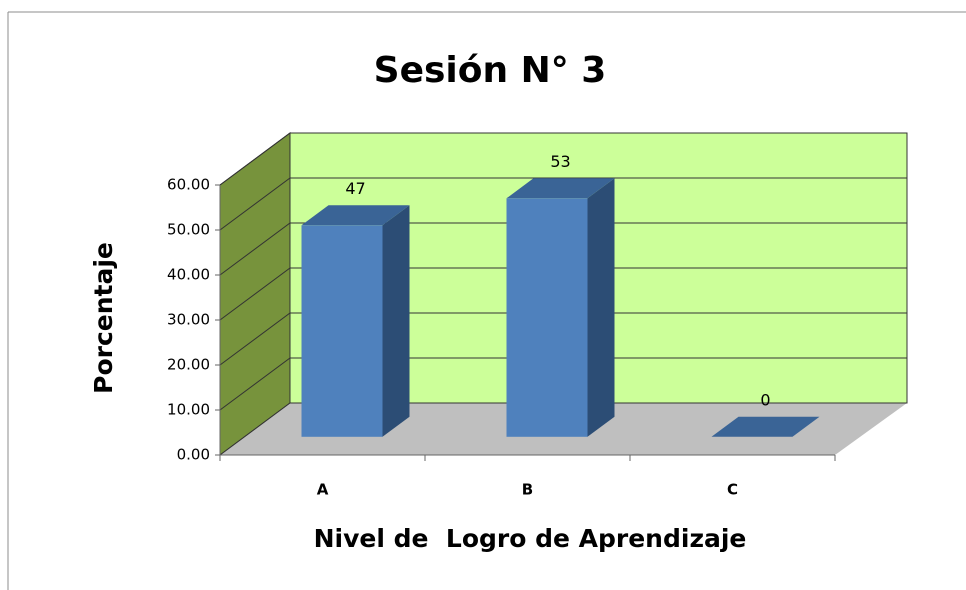 This screenshot has height=590, width=966. I want to click on y-axis-label: Porcentaje, so click(103, 318).